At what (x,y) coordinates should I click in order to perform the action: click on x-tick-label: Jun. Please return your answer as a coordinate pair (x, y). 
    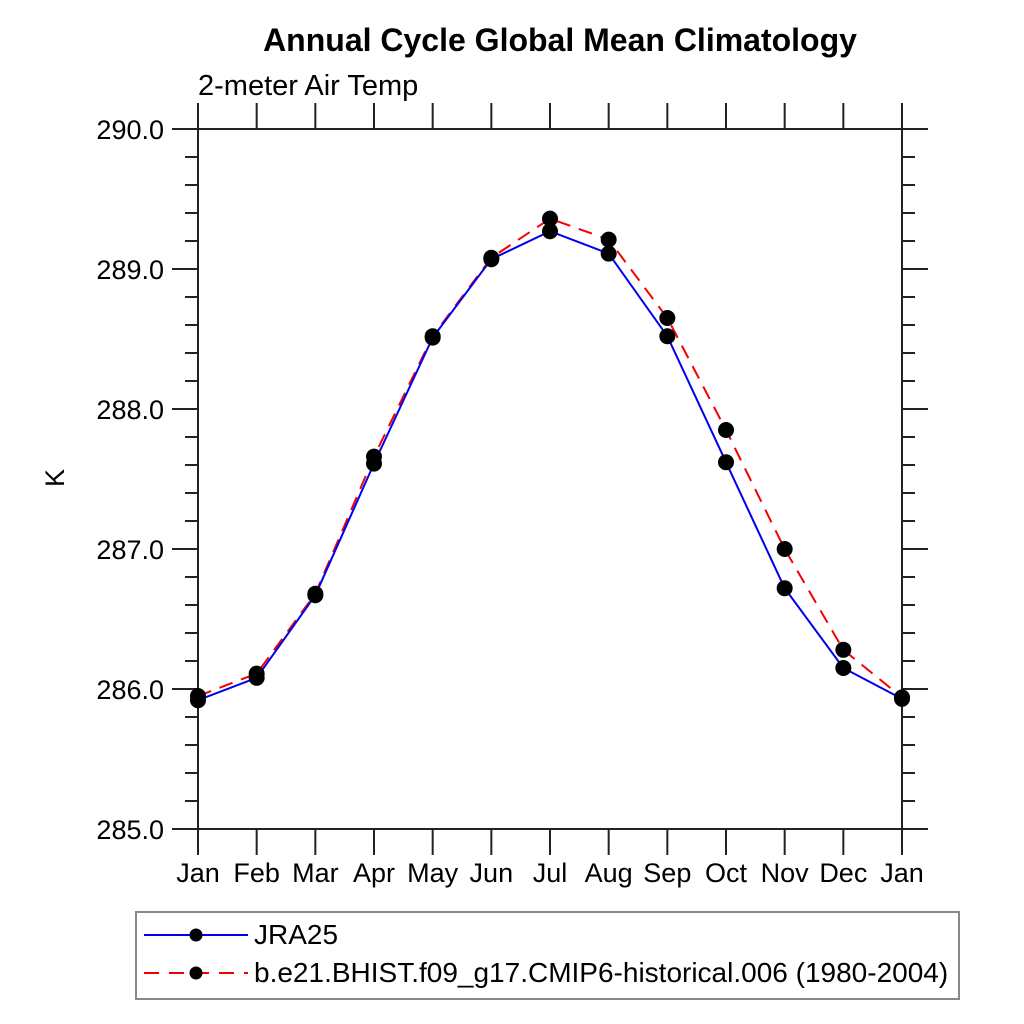
    Looking at the image, I should click on (492, 873).